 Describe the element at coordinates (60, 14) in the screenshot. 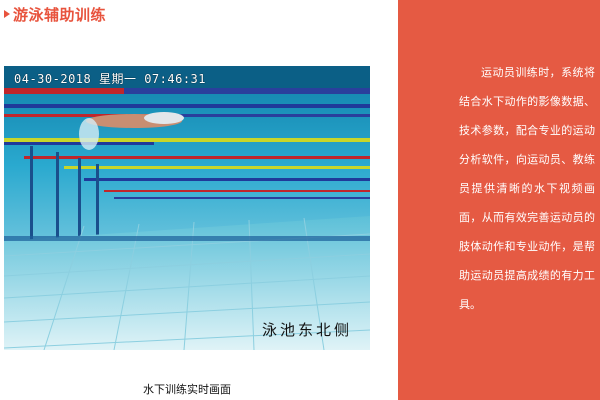

I see `page-title-text: 游泳辅助训练` at that location.